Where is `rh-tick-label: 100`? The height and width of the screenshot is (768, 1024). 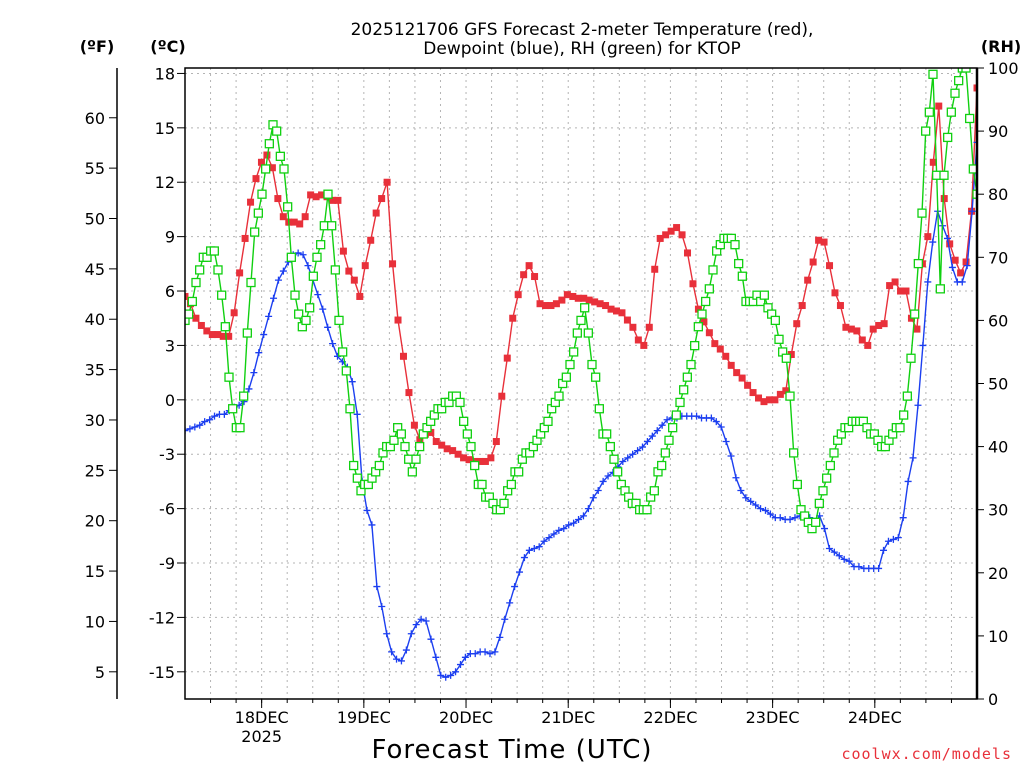
rh-tick-label: 100 is located at coordinates (1003, 68).